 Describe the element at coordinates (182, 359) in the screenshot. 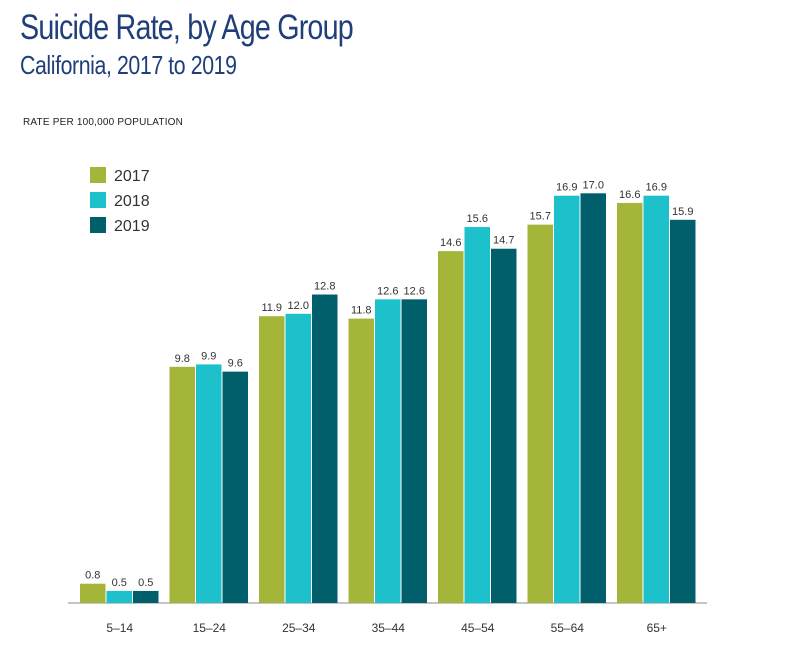

I see `data-label: 9.8` at that location.